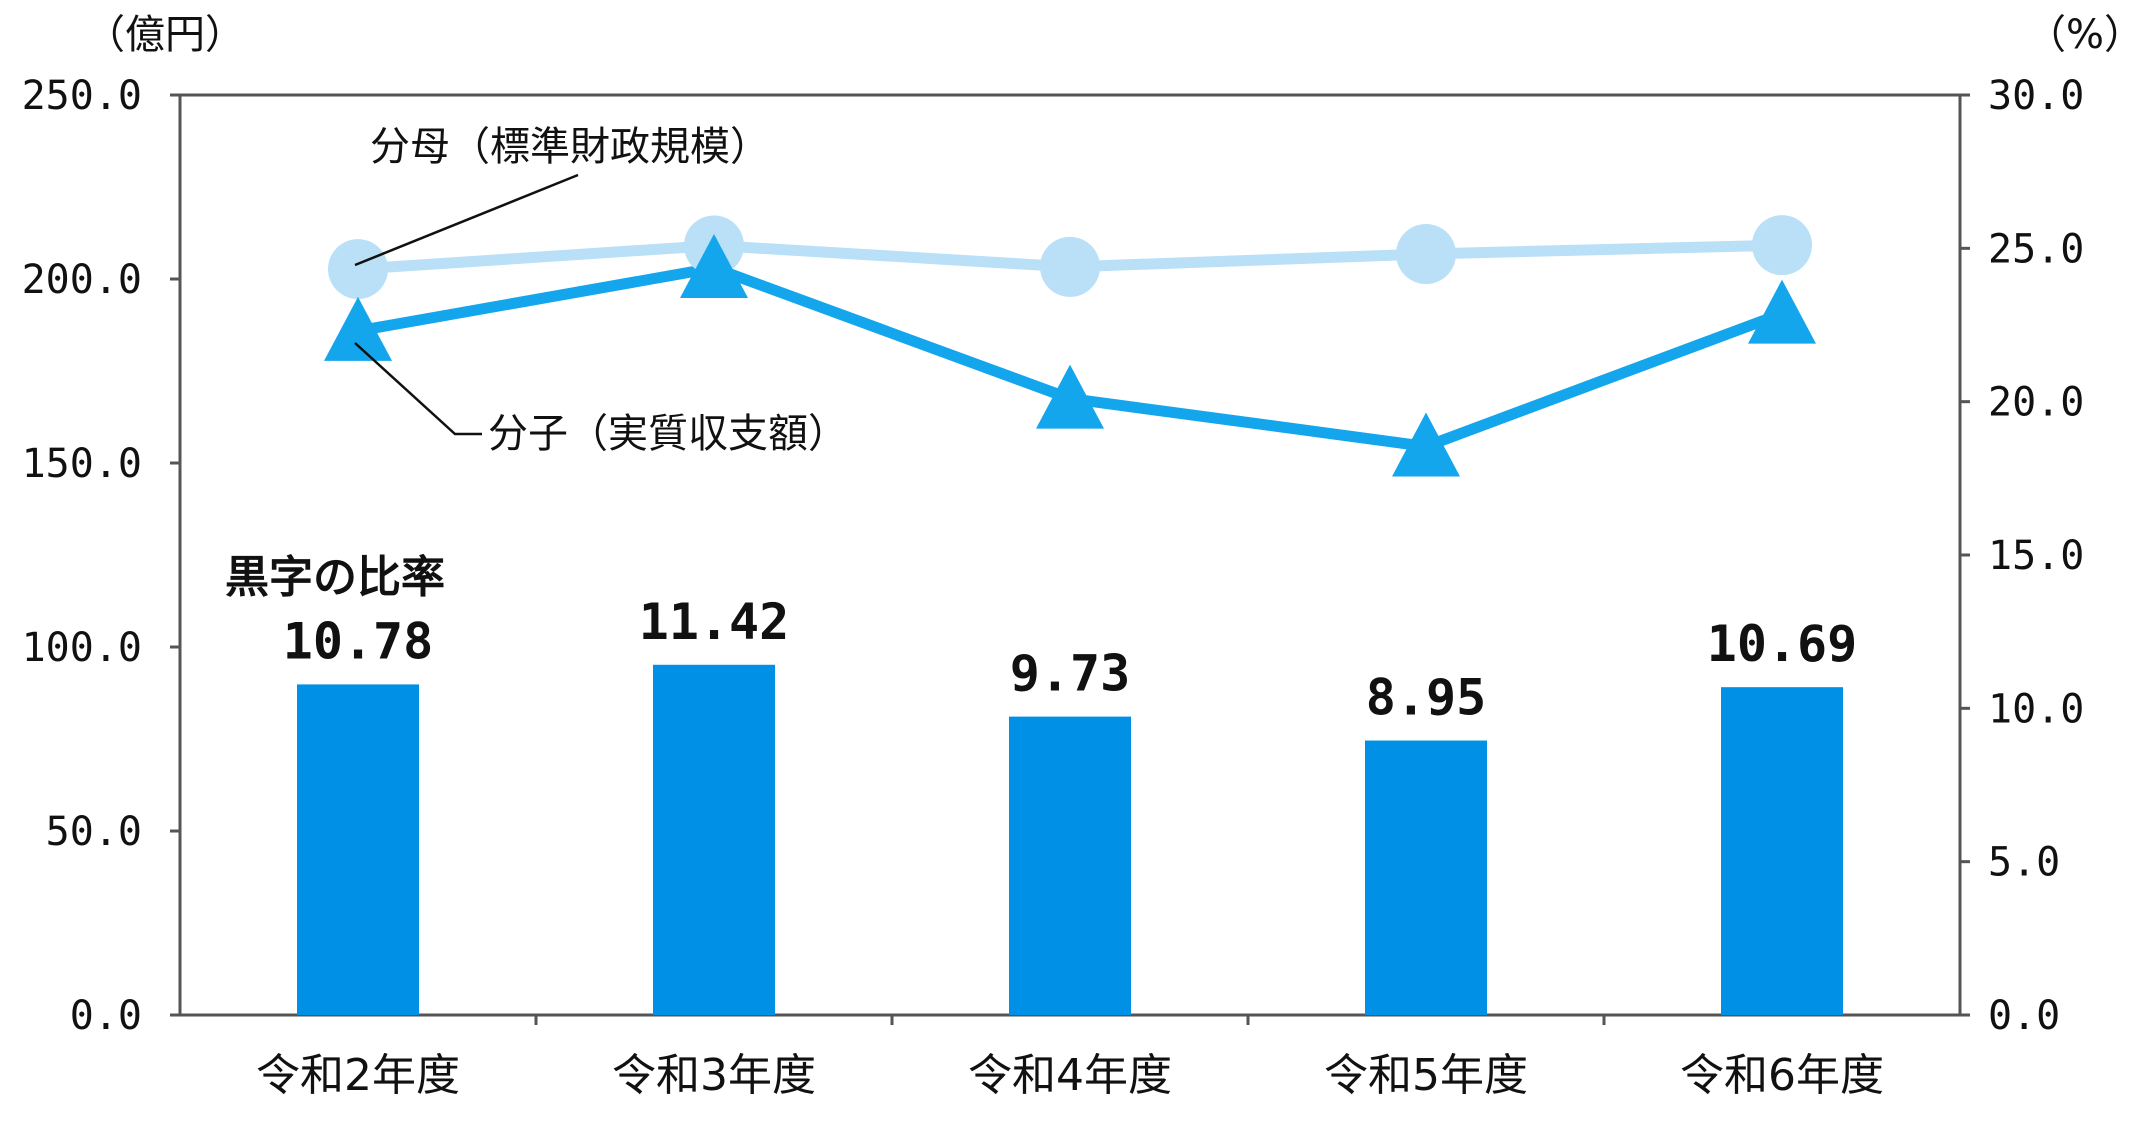 This screenshot has width=2141, height=1131. What do you see at coordinates (1782, 644) in the screenshot?
I see `bar-value-label: 10.69` at bounding box center [1782, 644].